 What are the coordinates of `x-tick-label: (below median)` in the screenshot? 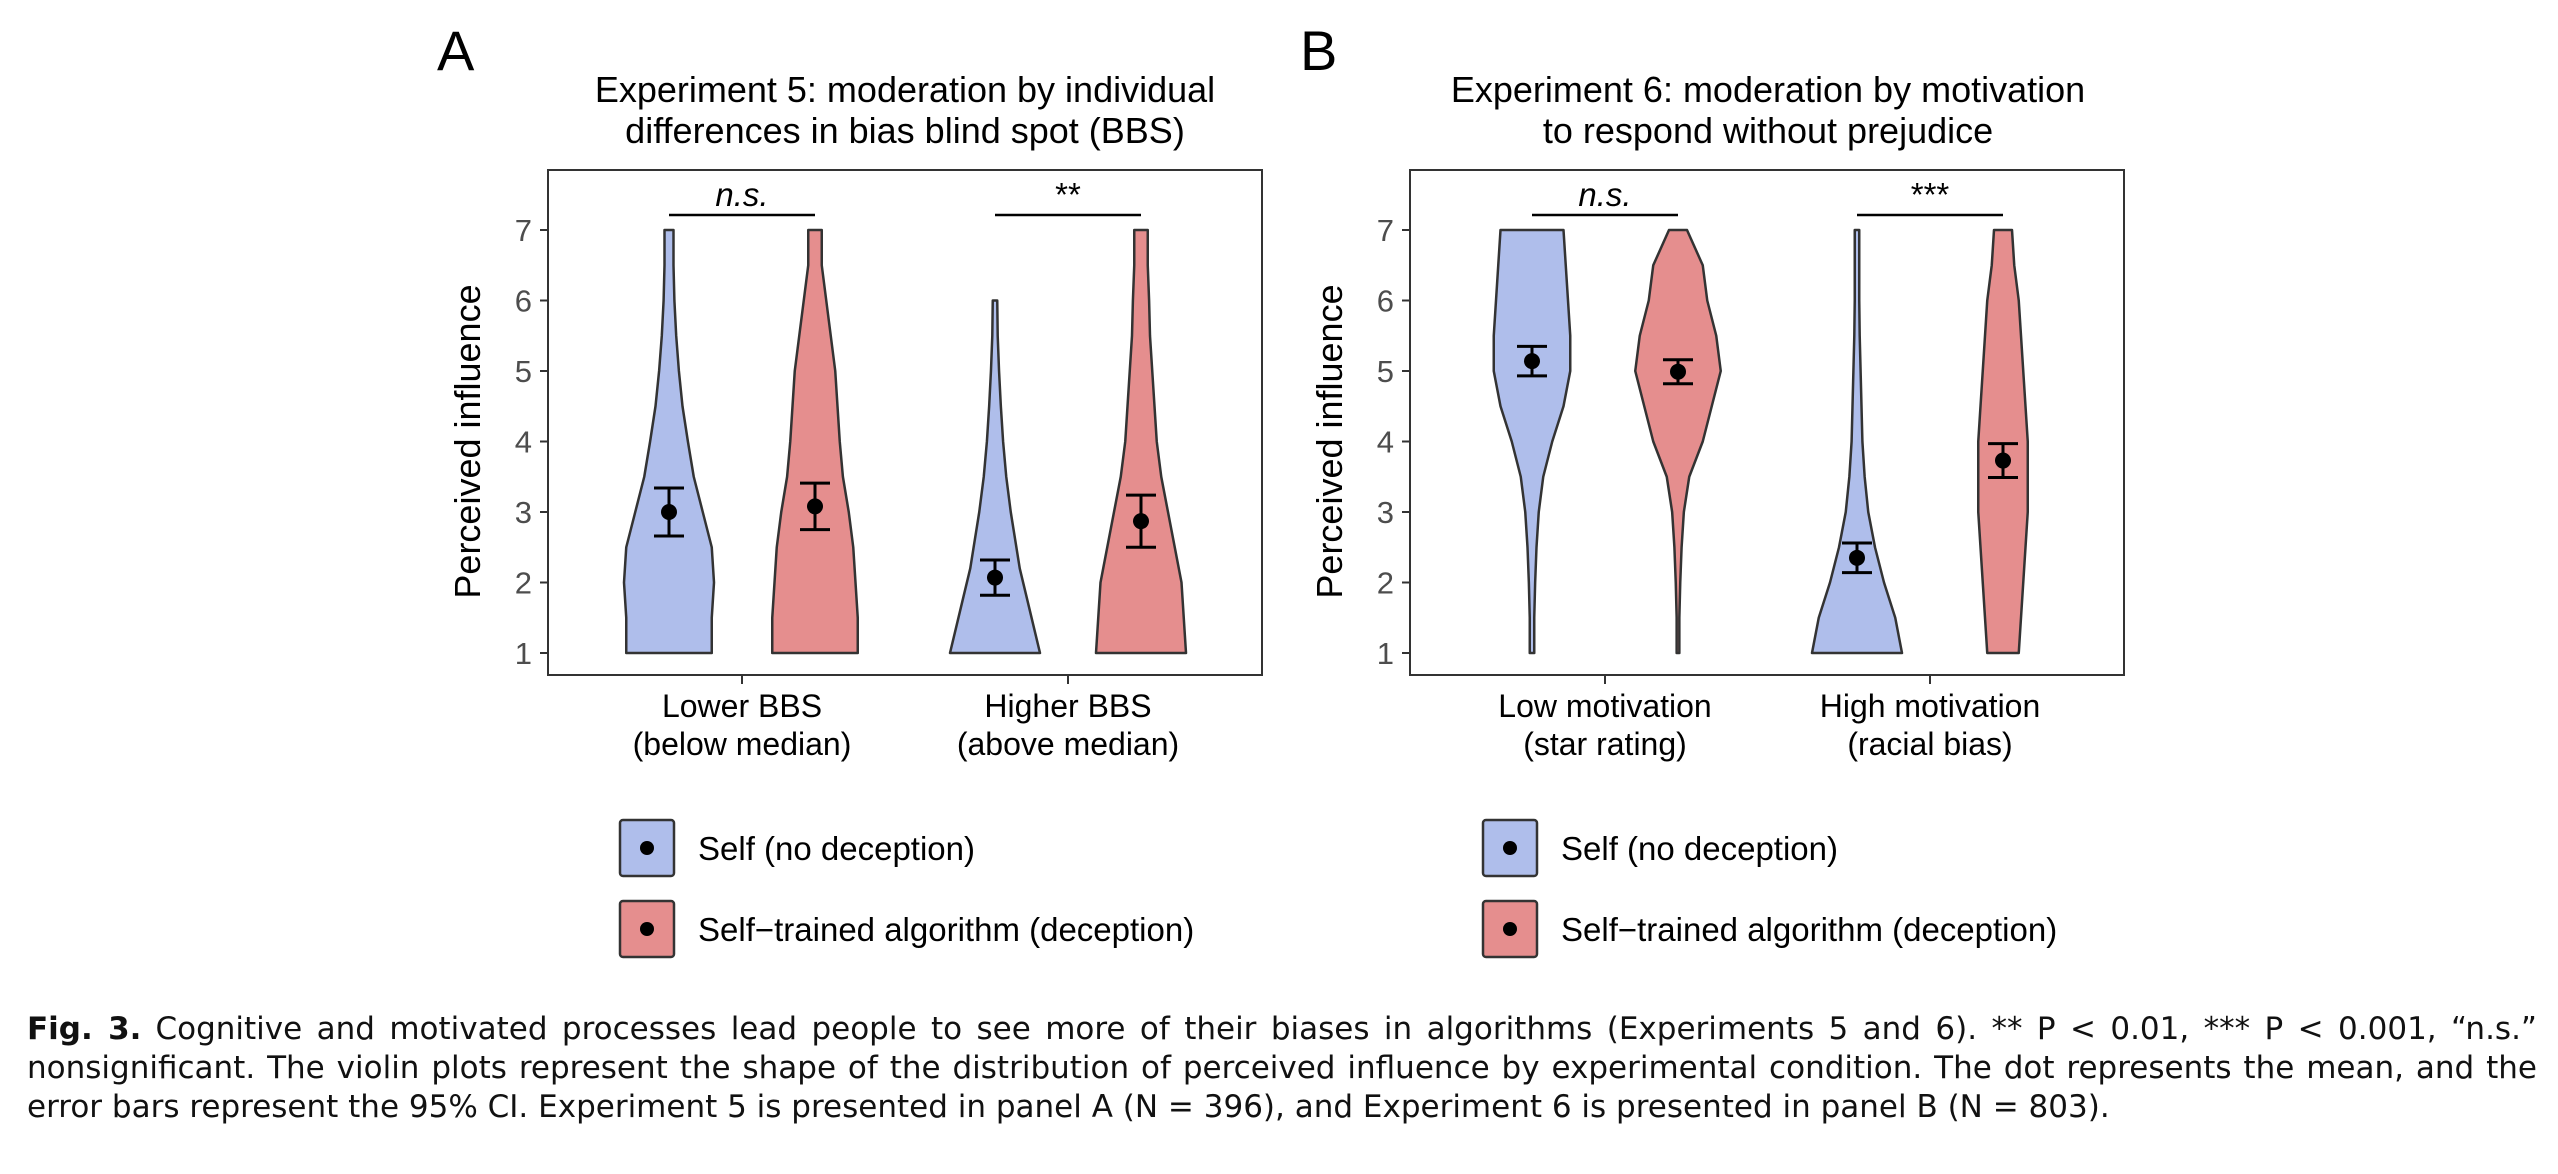 It's located at (742, 744).